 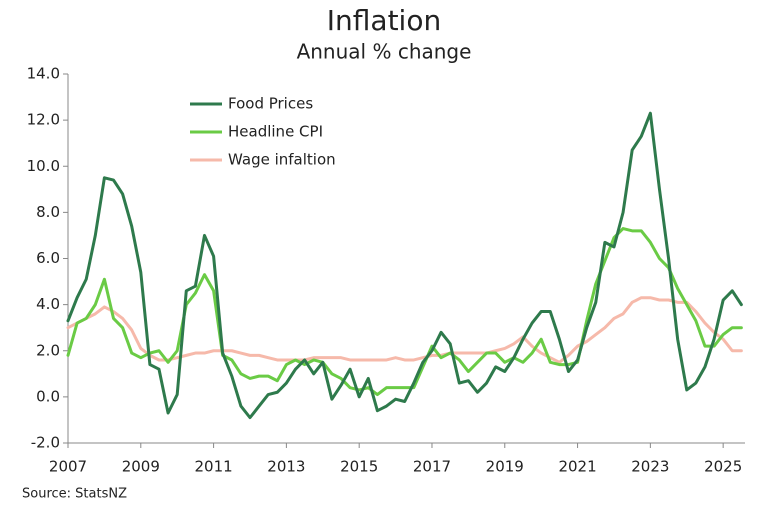 What do you see at coordinates (45, 443) in the screenshot?
I see `y-tick-label: -2.0` at bounding box center [45, 443].